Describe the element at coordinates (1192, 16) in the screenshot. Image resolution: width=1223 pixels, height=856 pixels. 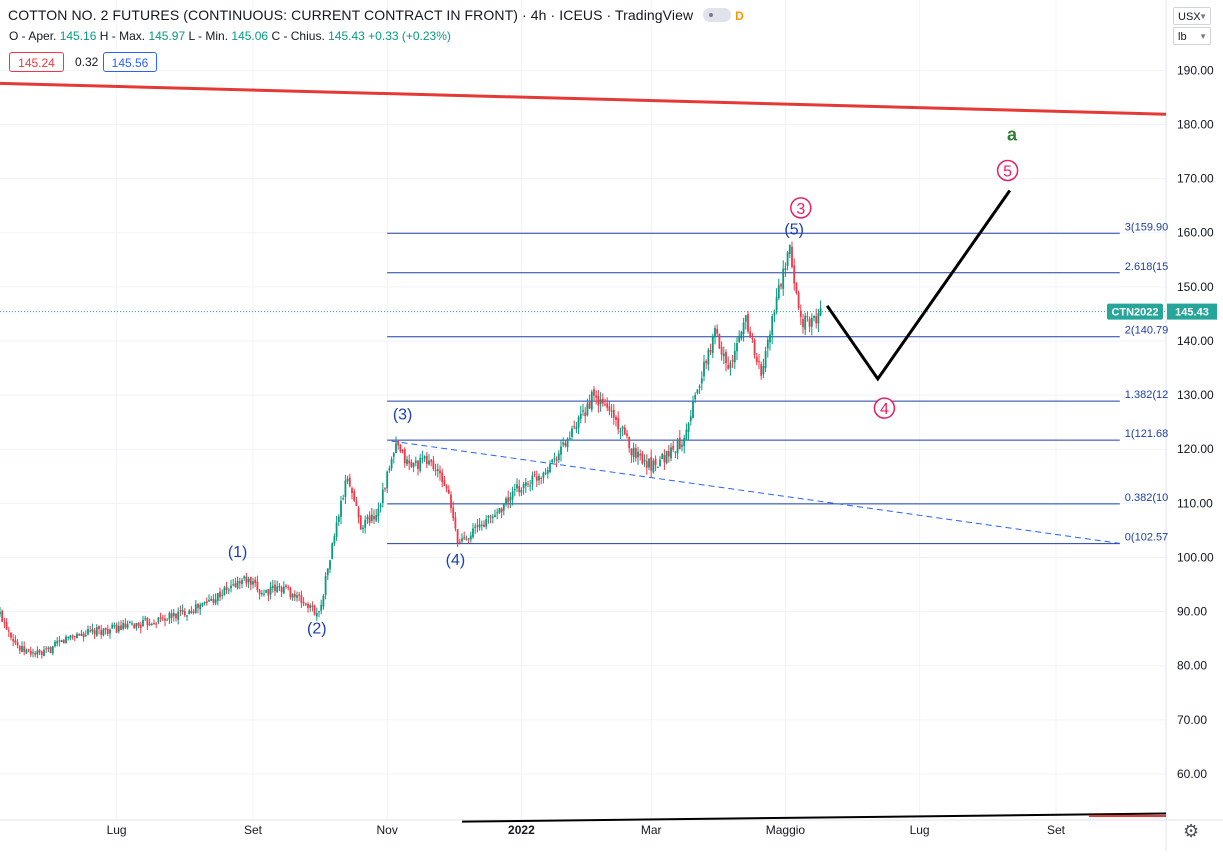
I see `currency-selector: USX ▼` at that location.